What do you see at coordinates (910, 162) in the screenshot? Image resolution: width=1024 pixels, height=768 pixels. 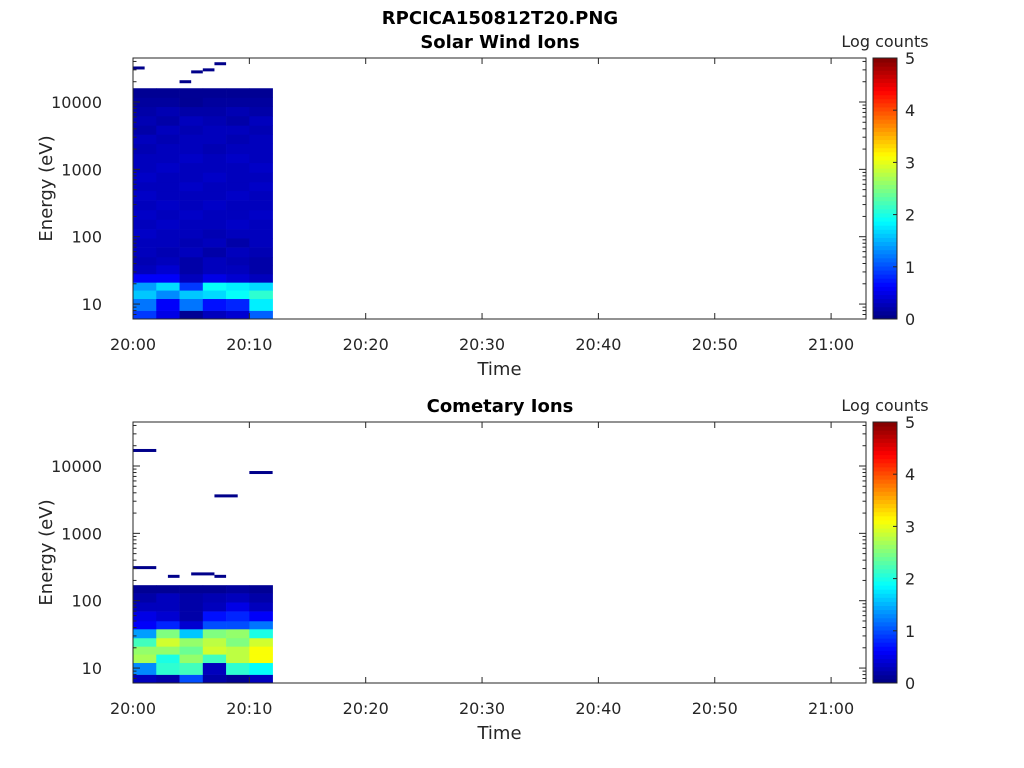 I see `colorbar-tick-label: 3` at bounding box center [910, 162].